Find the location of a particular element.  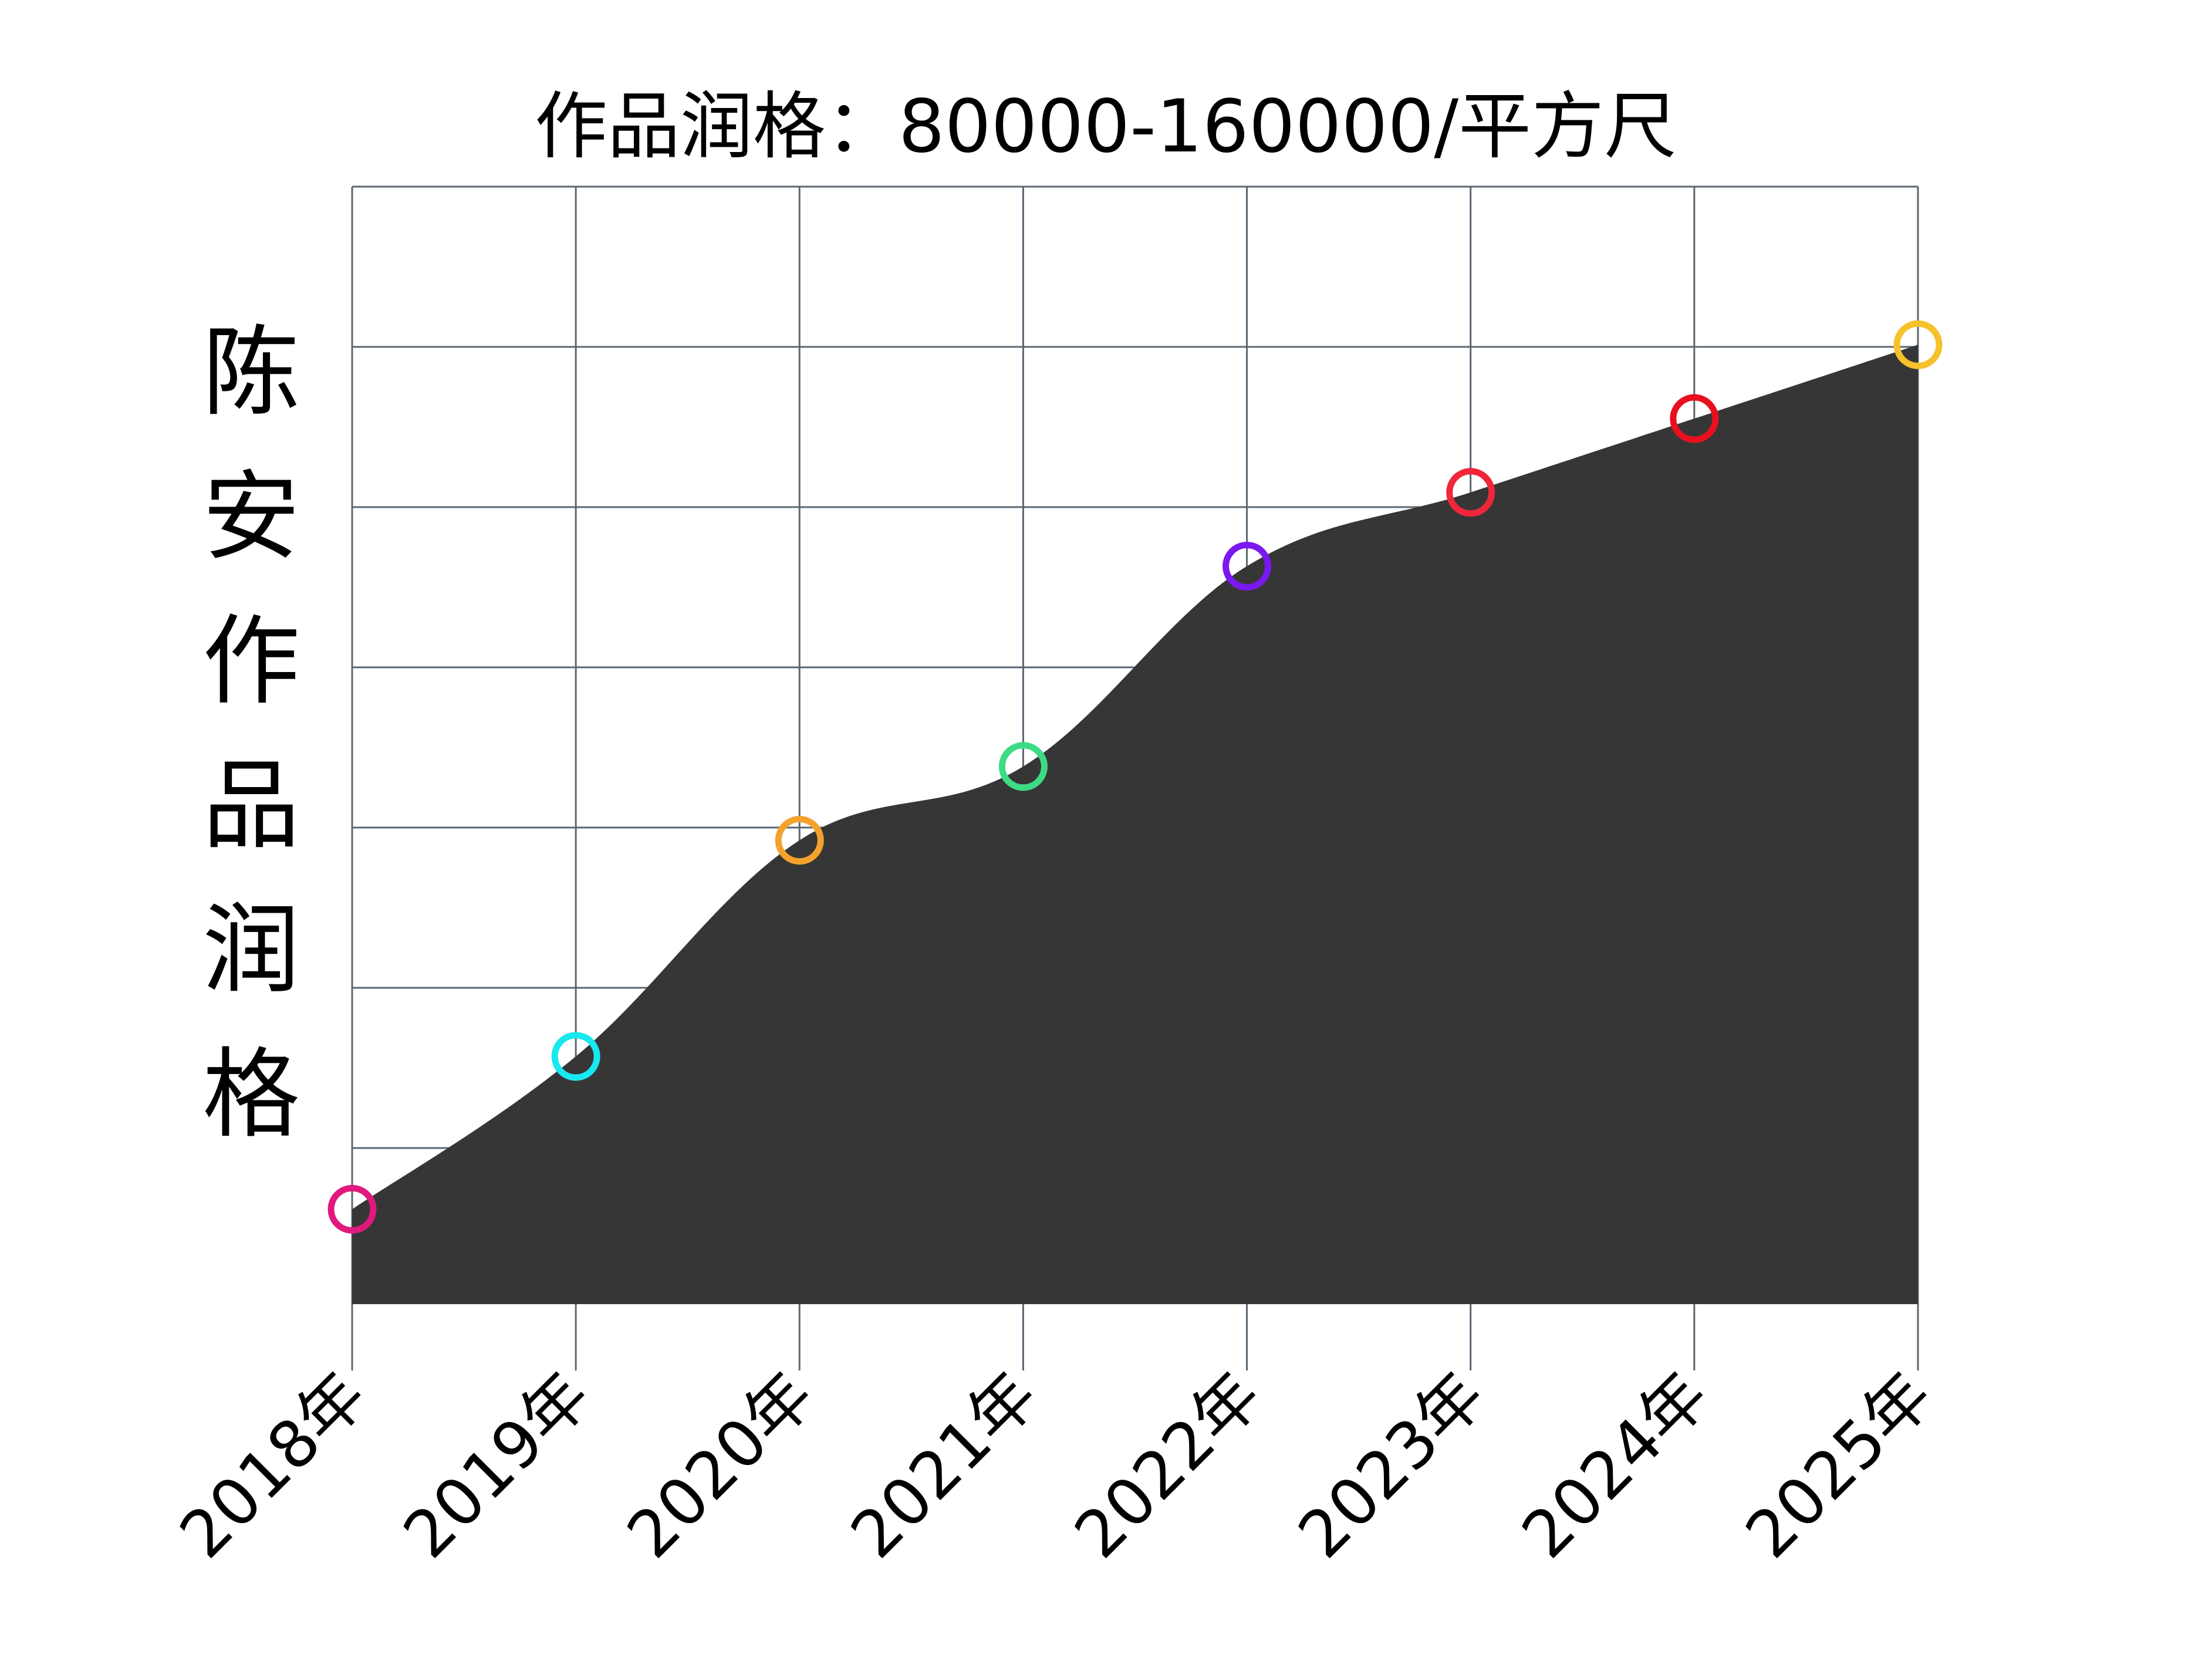

x-tick-label: 2024年 is located at coordinates (1615, 1465).